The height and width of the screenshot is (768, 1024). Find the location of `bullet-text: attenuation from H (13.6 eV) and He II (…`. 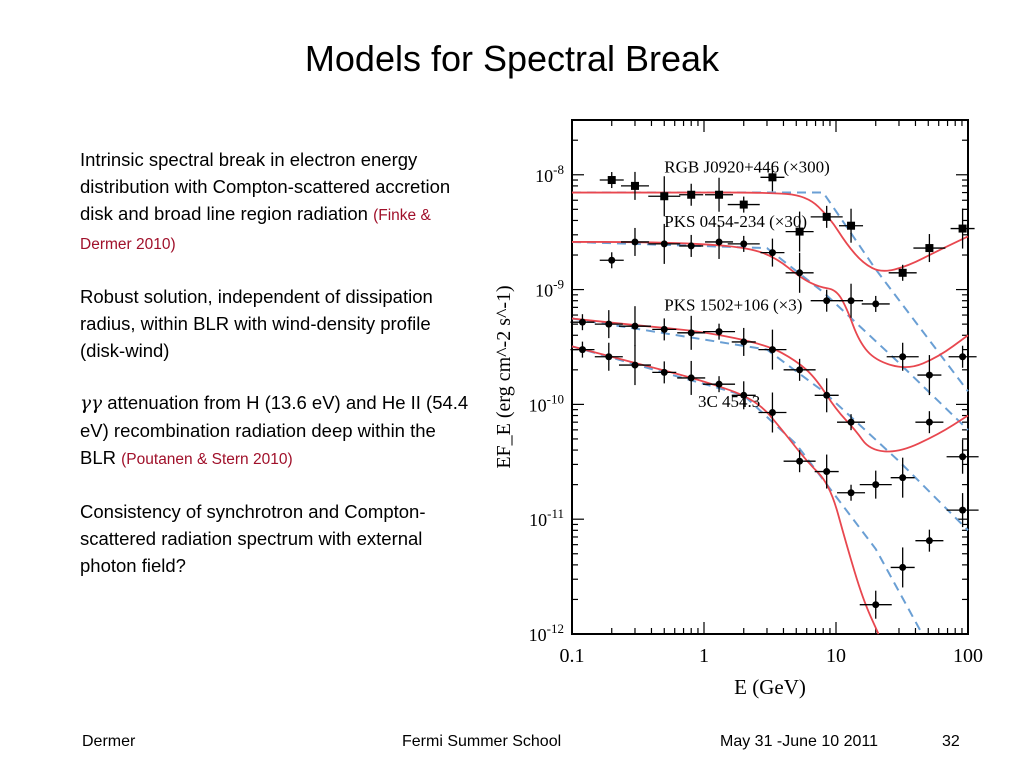

bullet-text: attenuation from H (13.6 eV) and He II (… is located at coordinates (274, 430).